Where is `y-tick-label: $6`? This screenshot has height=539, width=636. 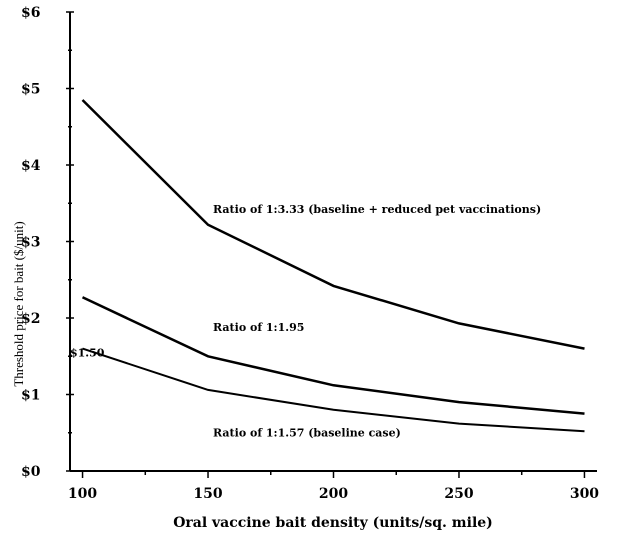 y-tick-label: $6 is located at coordinates (30, 13).